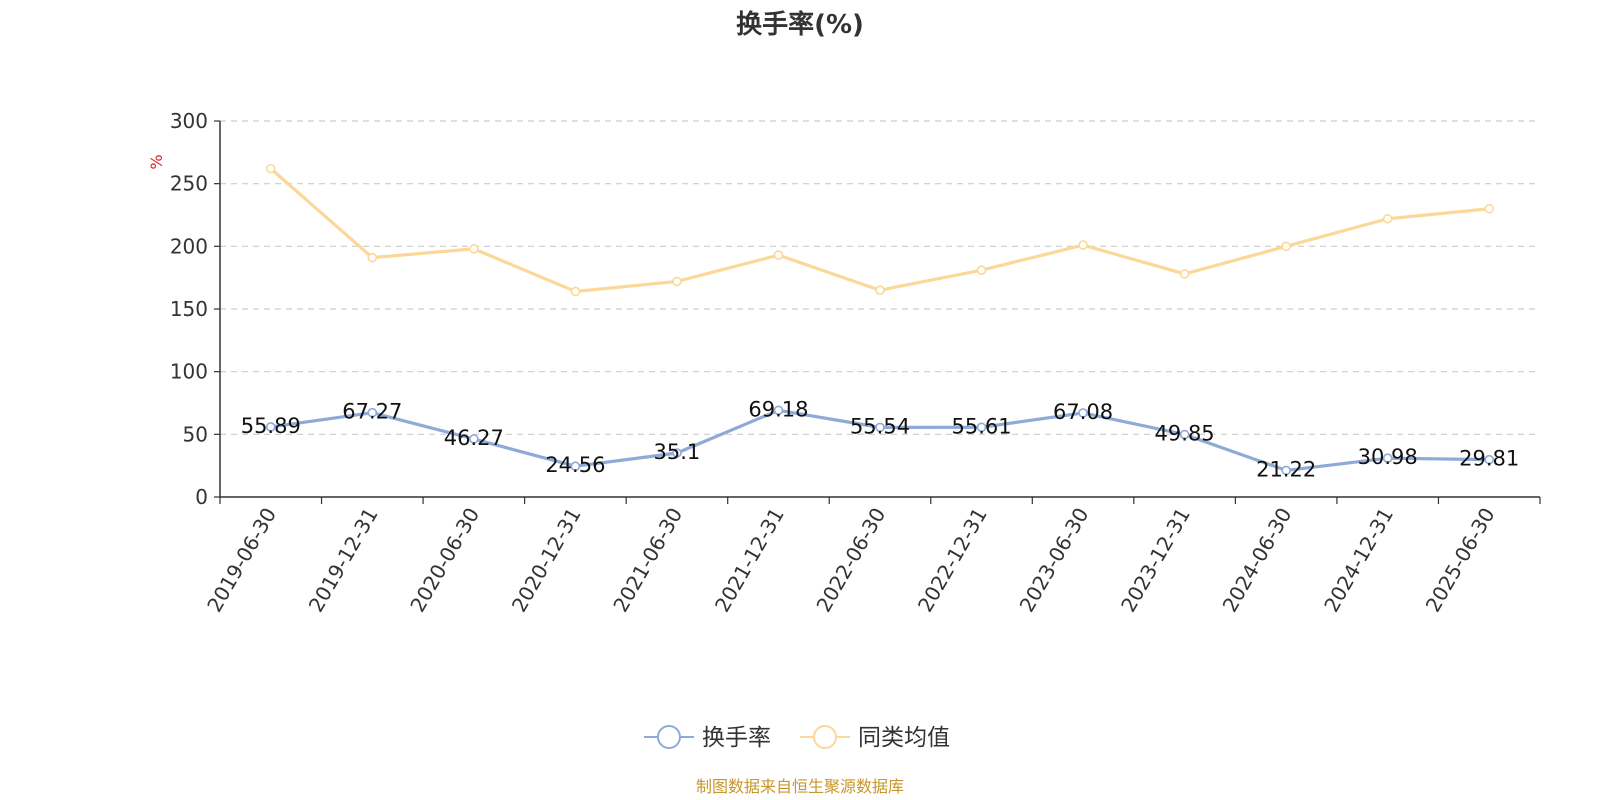  What do you see at coordinates (1358, 560) in the screenshot?
I see `x-tick-label: 2024-12-31` at bounding box center [1358, 560].